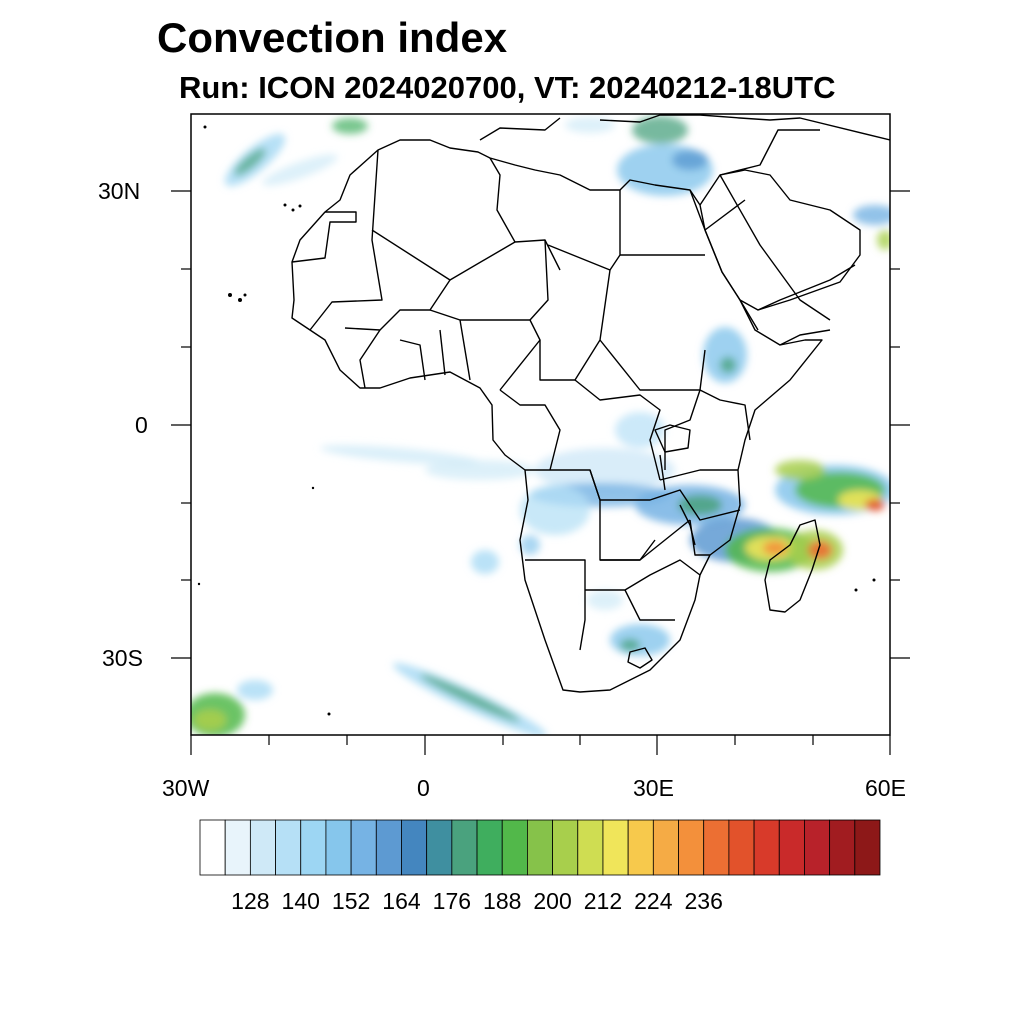 The width and height of the screenshot is (1024, 1024). Describe the element at coordinates (141, 425) in the screenshot. I see `lat-label-0: 0` at that location.